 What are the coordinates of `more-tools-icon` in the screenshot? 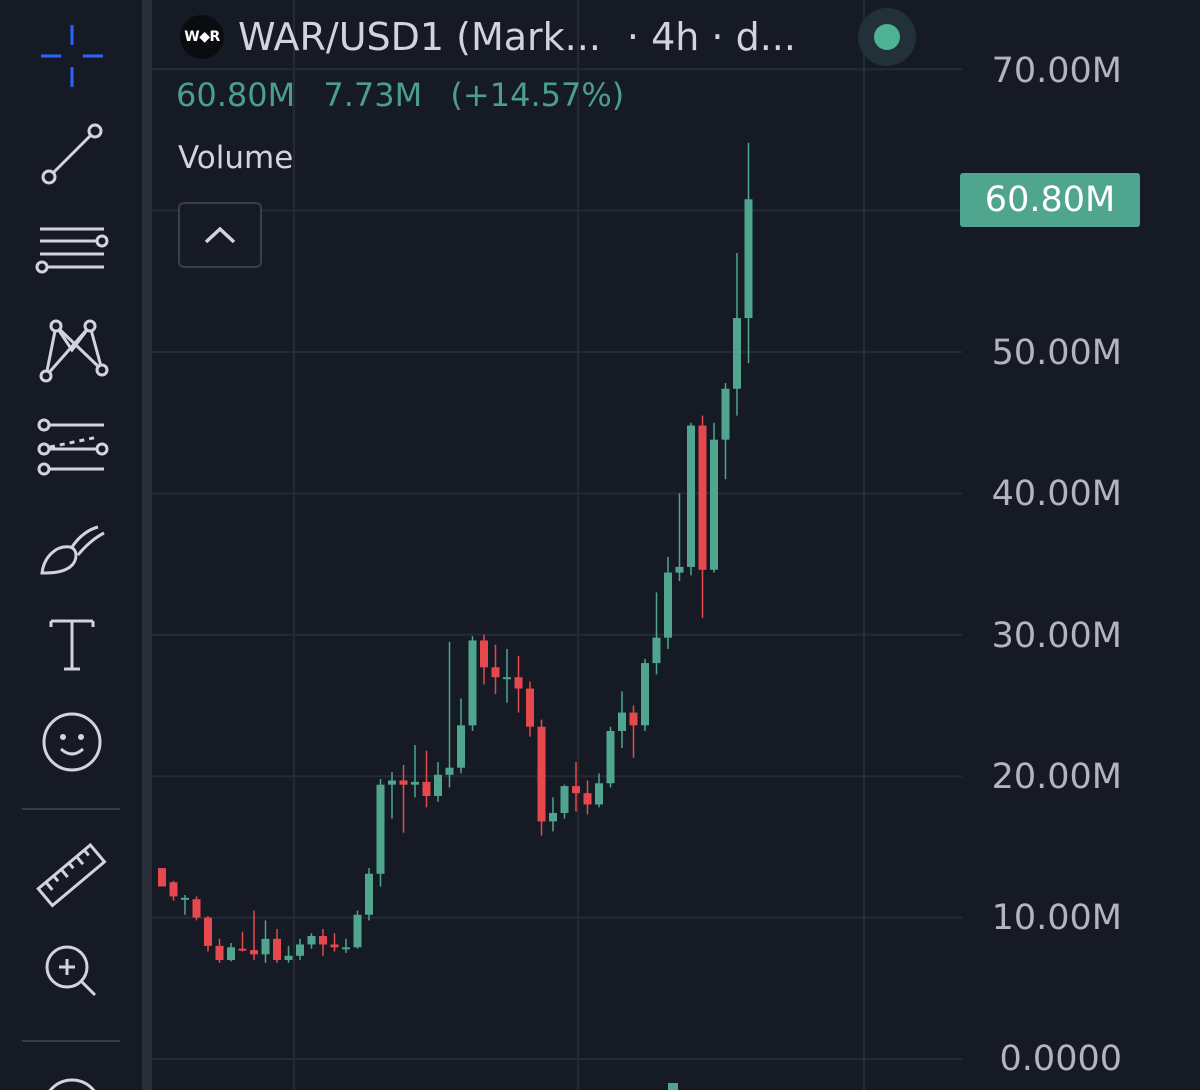 It's located at (72, 1080).